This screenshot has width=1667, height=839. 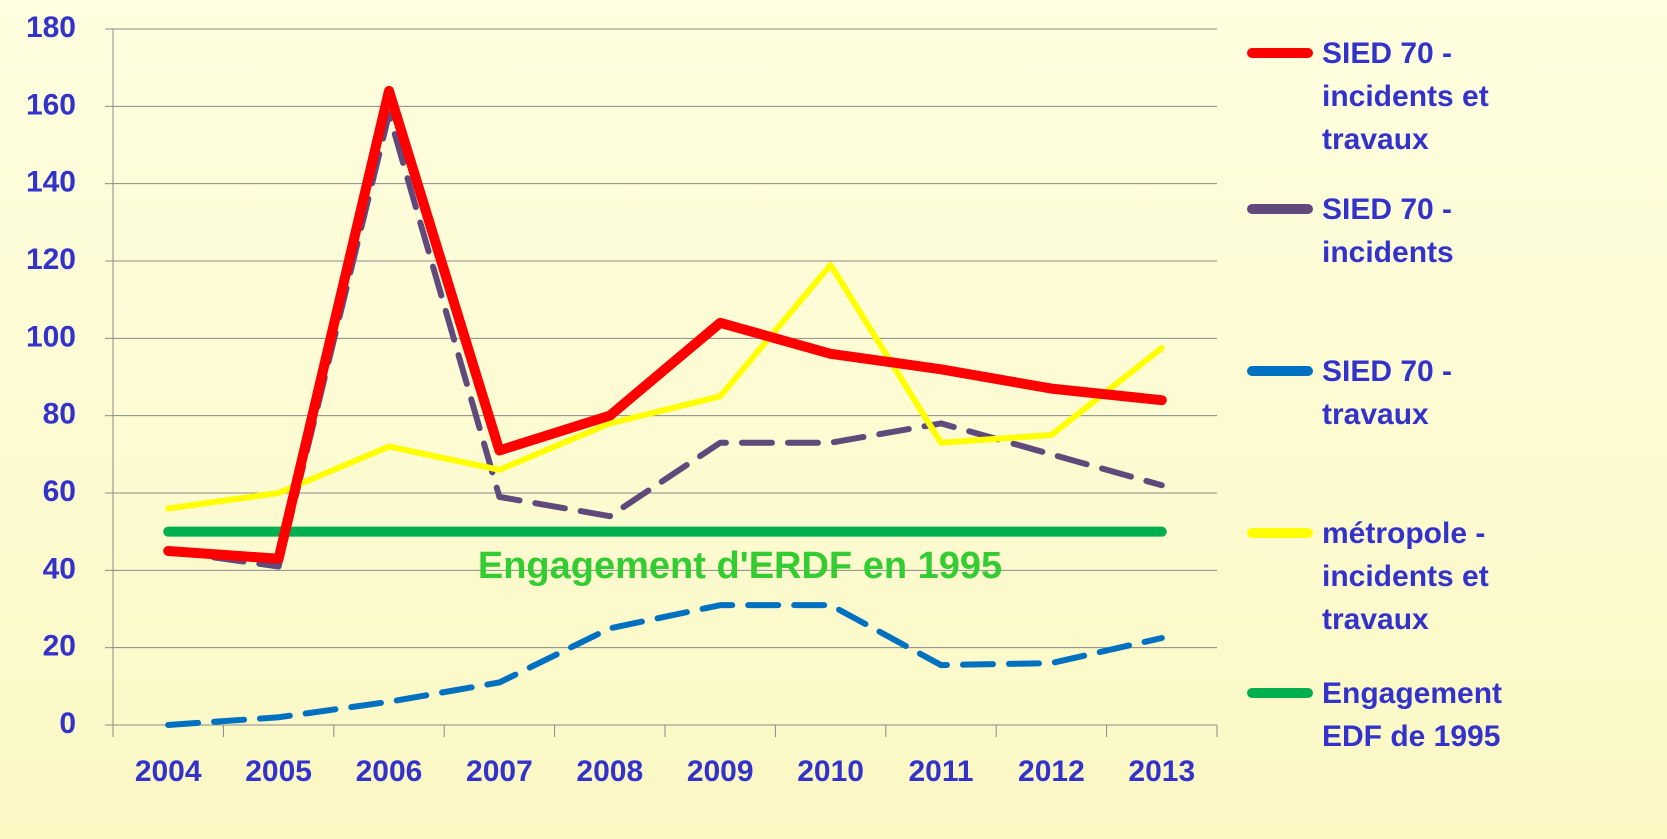 I want to click on legend-label: SIED 70 - incidents, so click(x=1388, y=231).